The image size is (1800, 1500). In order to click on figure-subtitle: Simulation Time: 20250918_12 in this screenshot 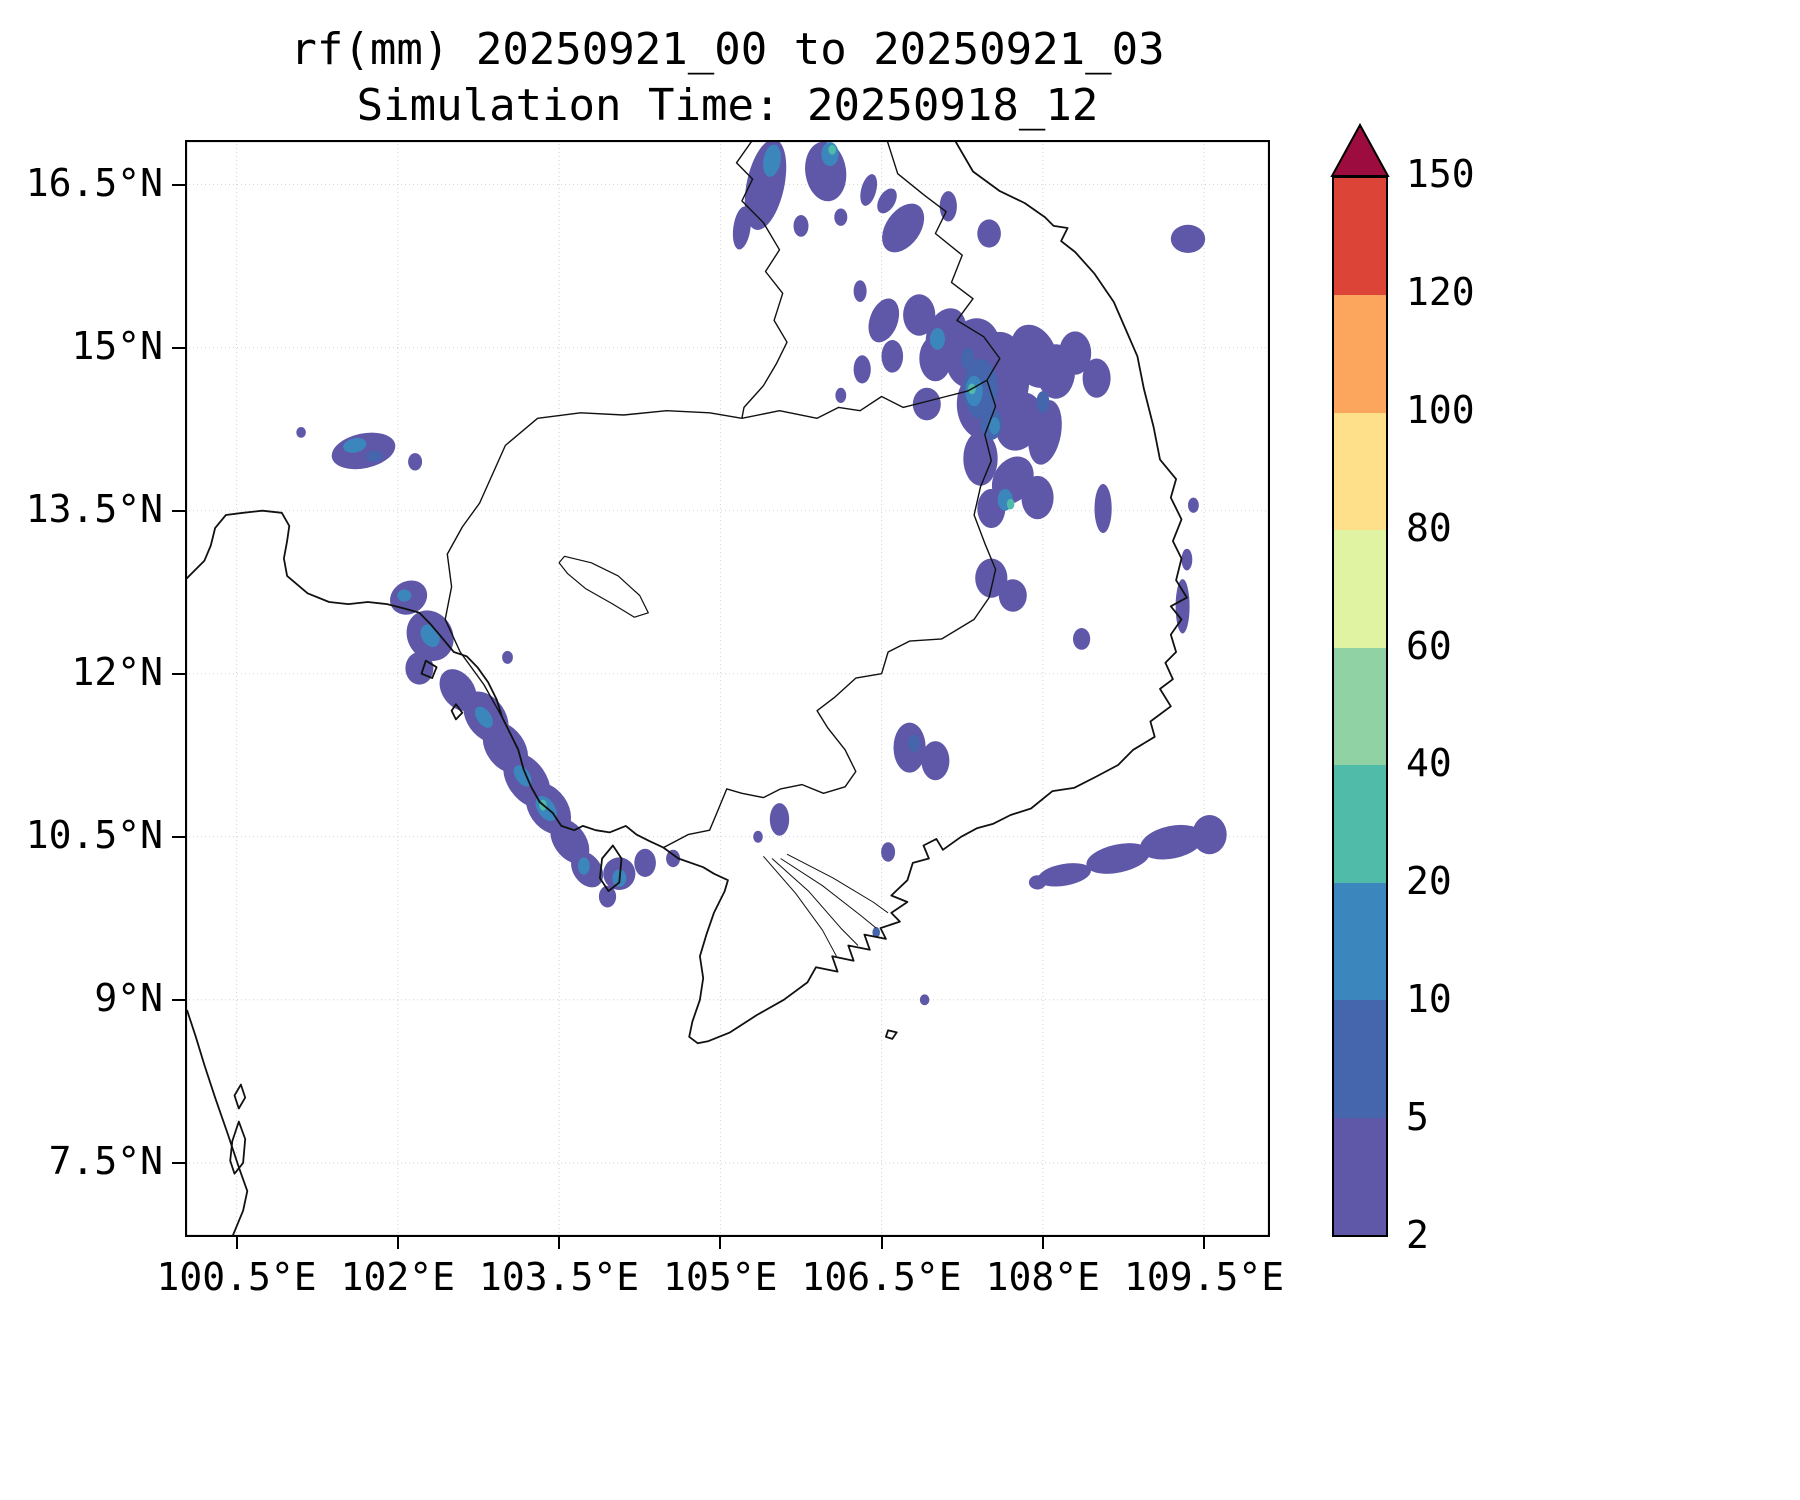, I will do `click(727, 105)`.